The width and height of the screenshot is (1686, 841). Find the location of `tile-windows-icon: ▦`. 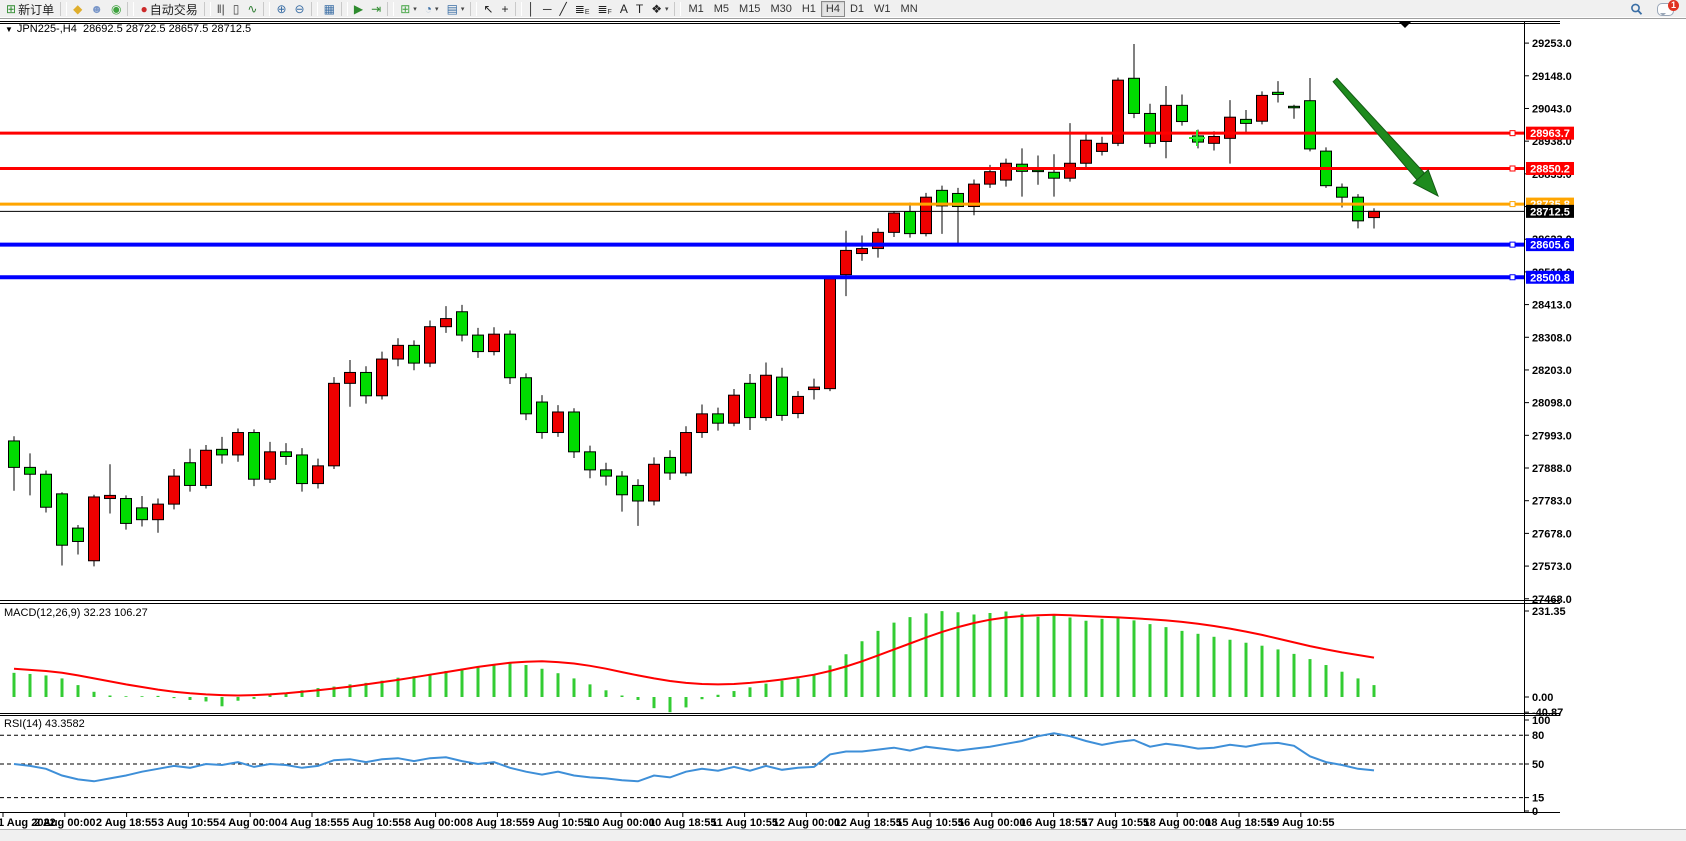

tile-windows-icon: ▦ is located at coordinates (329, 9).